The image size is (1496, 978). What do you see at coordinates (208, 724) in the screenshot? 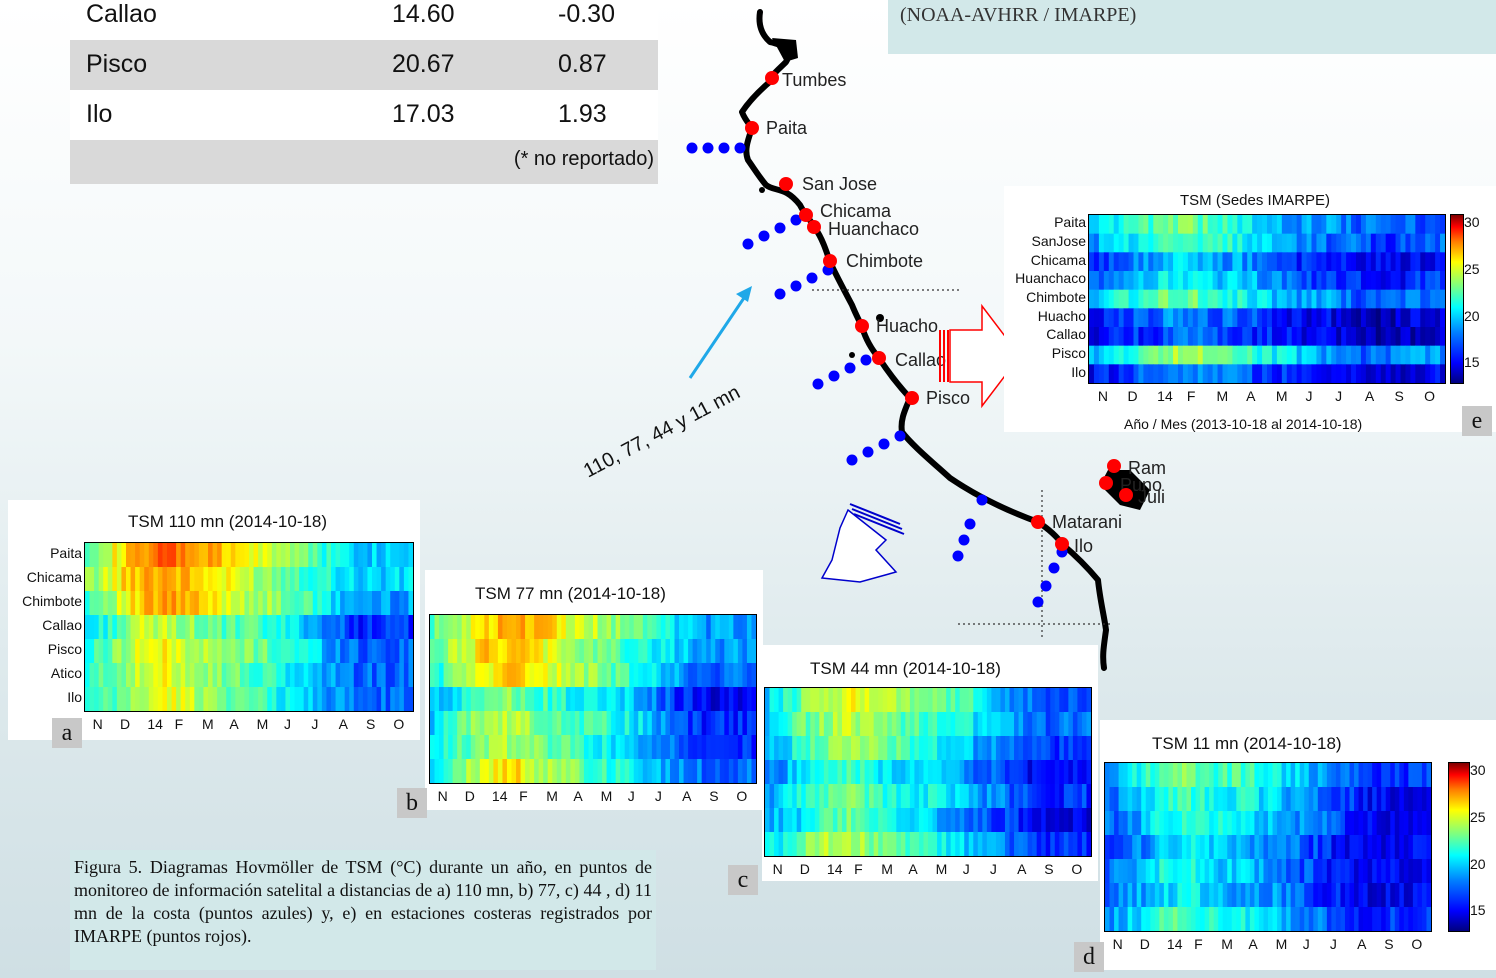
I see `x-tick-label: M` at bounding box center [208, 724].